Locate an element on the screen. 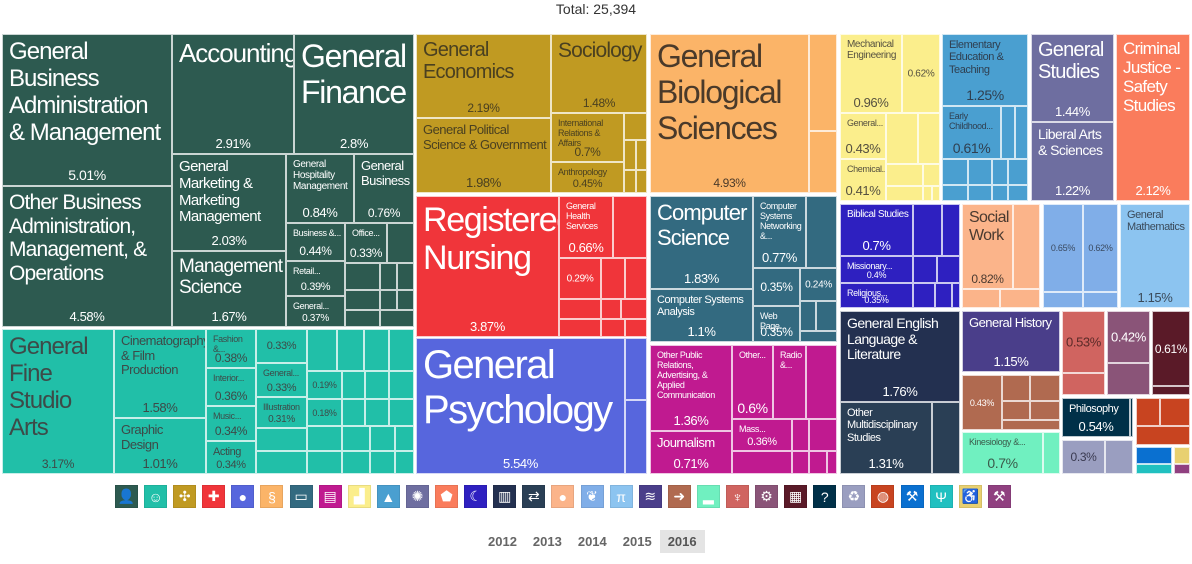 The height and width of the screenshot is (564, 1192). treemap-cell: Elementary Education & Teaching 1.25% is located at coordinates (985, 70).